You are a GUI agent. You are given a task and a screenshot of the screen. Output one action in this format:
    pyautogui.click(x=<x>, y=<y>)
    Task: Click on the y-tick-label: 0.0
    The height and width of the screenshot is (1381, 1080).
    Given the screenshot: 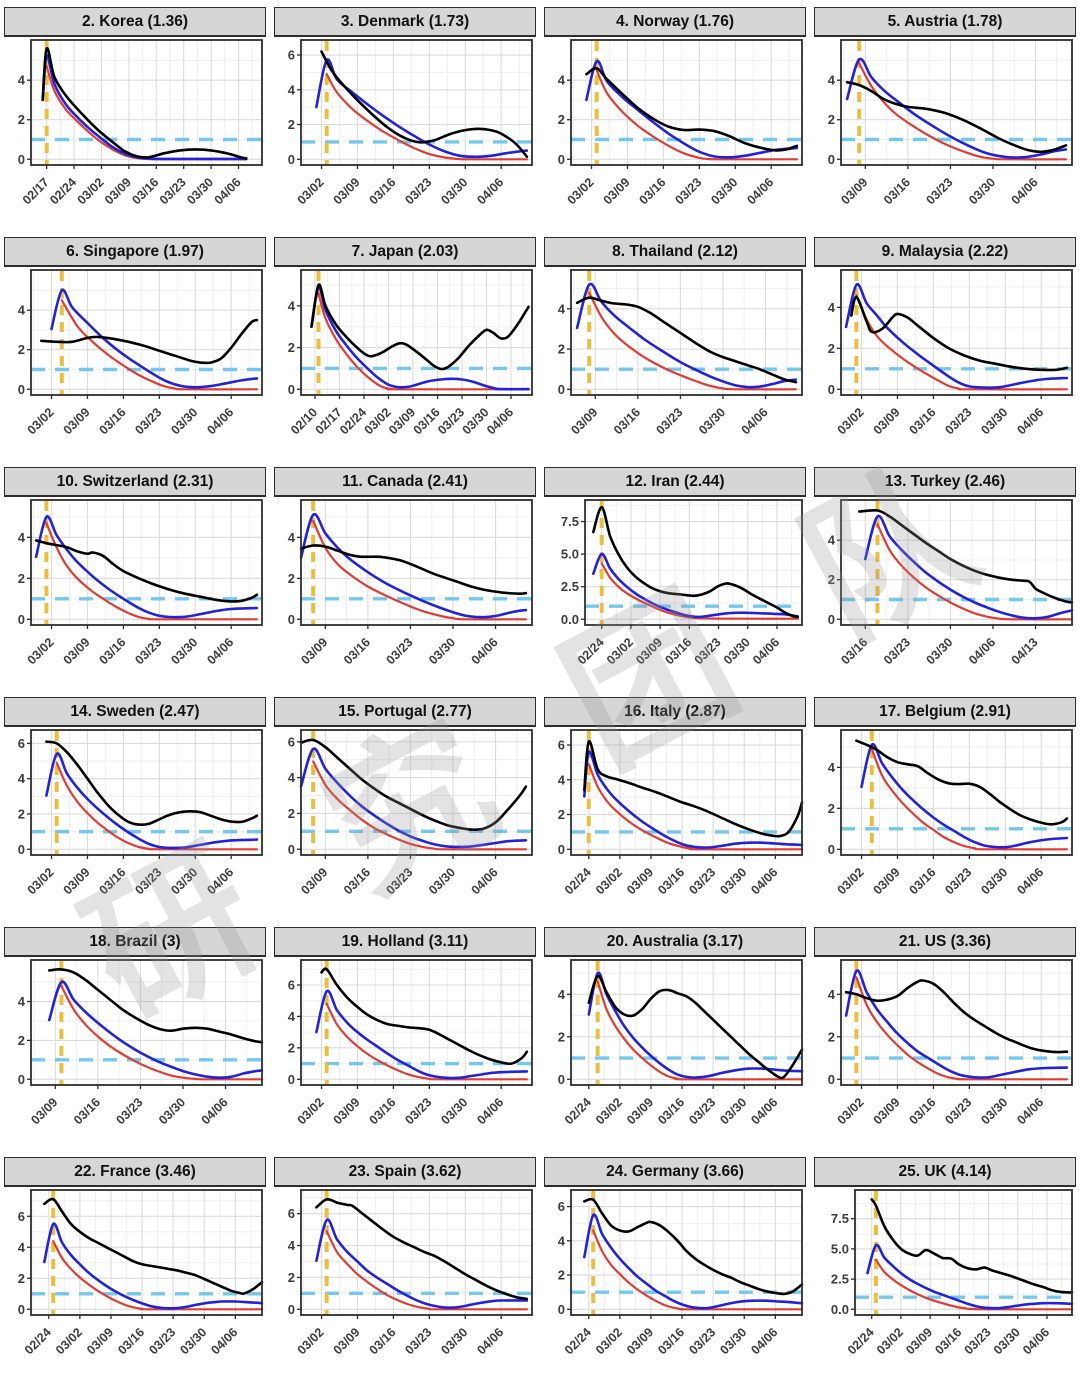 What is the action you would take?
    pyautogui.click(x=570, y=619)
    